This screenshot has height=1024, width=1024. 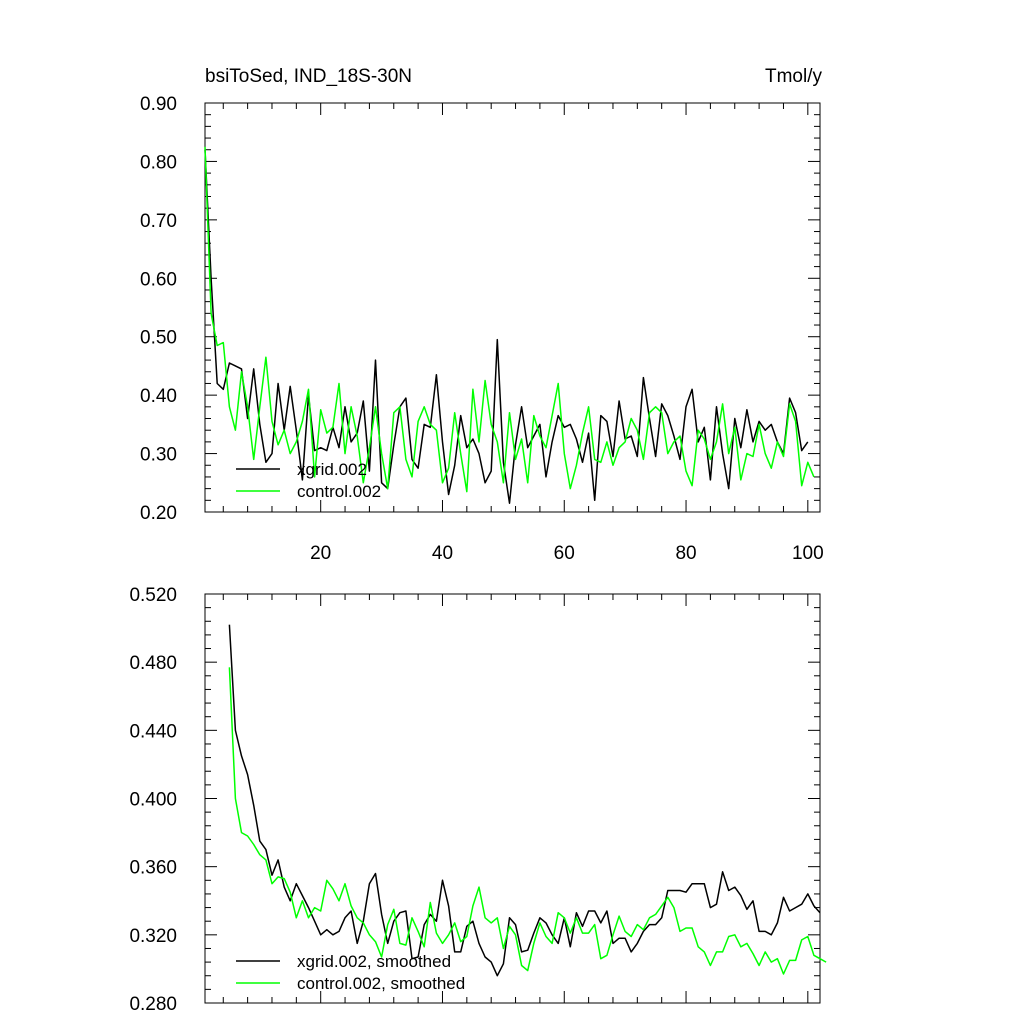 What do you see at coordinates (158, 104) in the screenshot?
I see `y-tick-label: 0.90` at bounding box center [158, 104].